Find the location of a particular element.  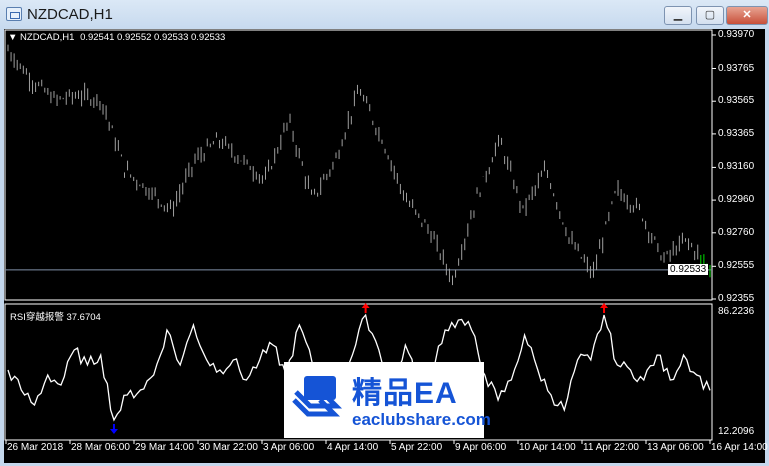

time-tick-label: 5 Apr 22:00 is located at coordinates (417, 447).